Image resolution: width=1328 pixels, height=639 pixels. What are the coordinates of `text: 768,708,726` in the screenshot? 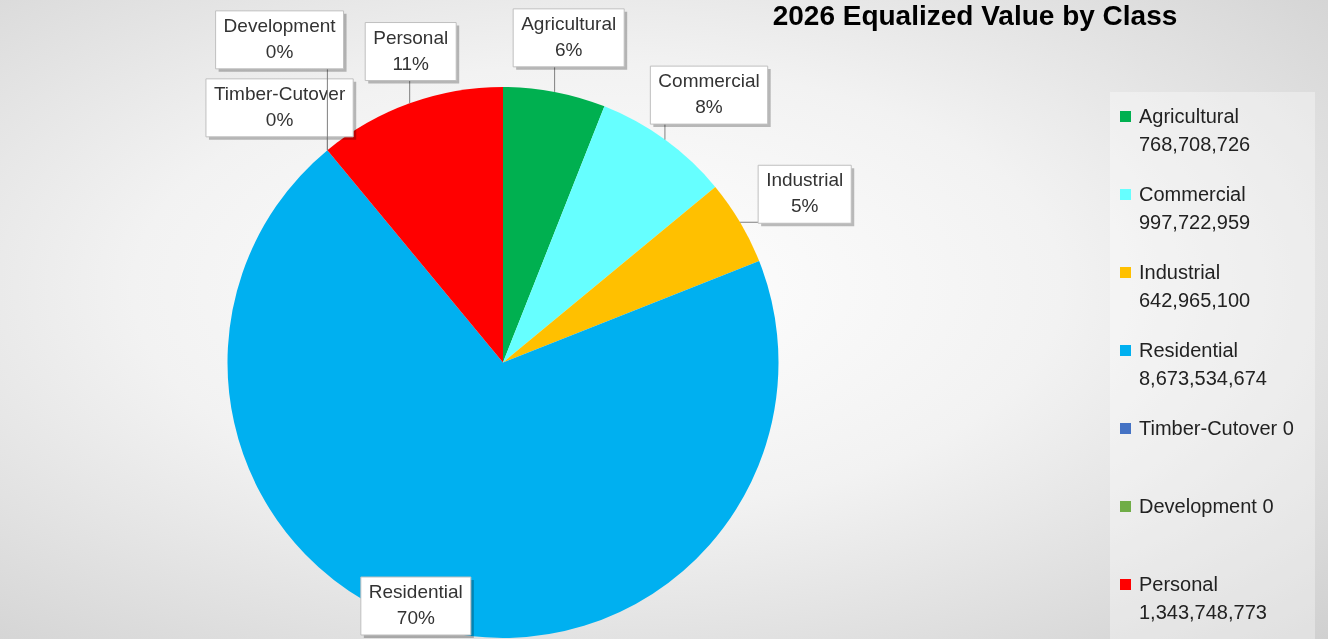 It's located at (1195, 144).